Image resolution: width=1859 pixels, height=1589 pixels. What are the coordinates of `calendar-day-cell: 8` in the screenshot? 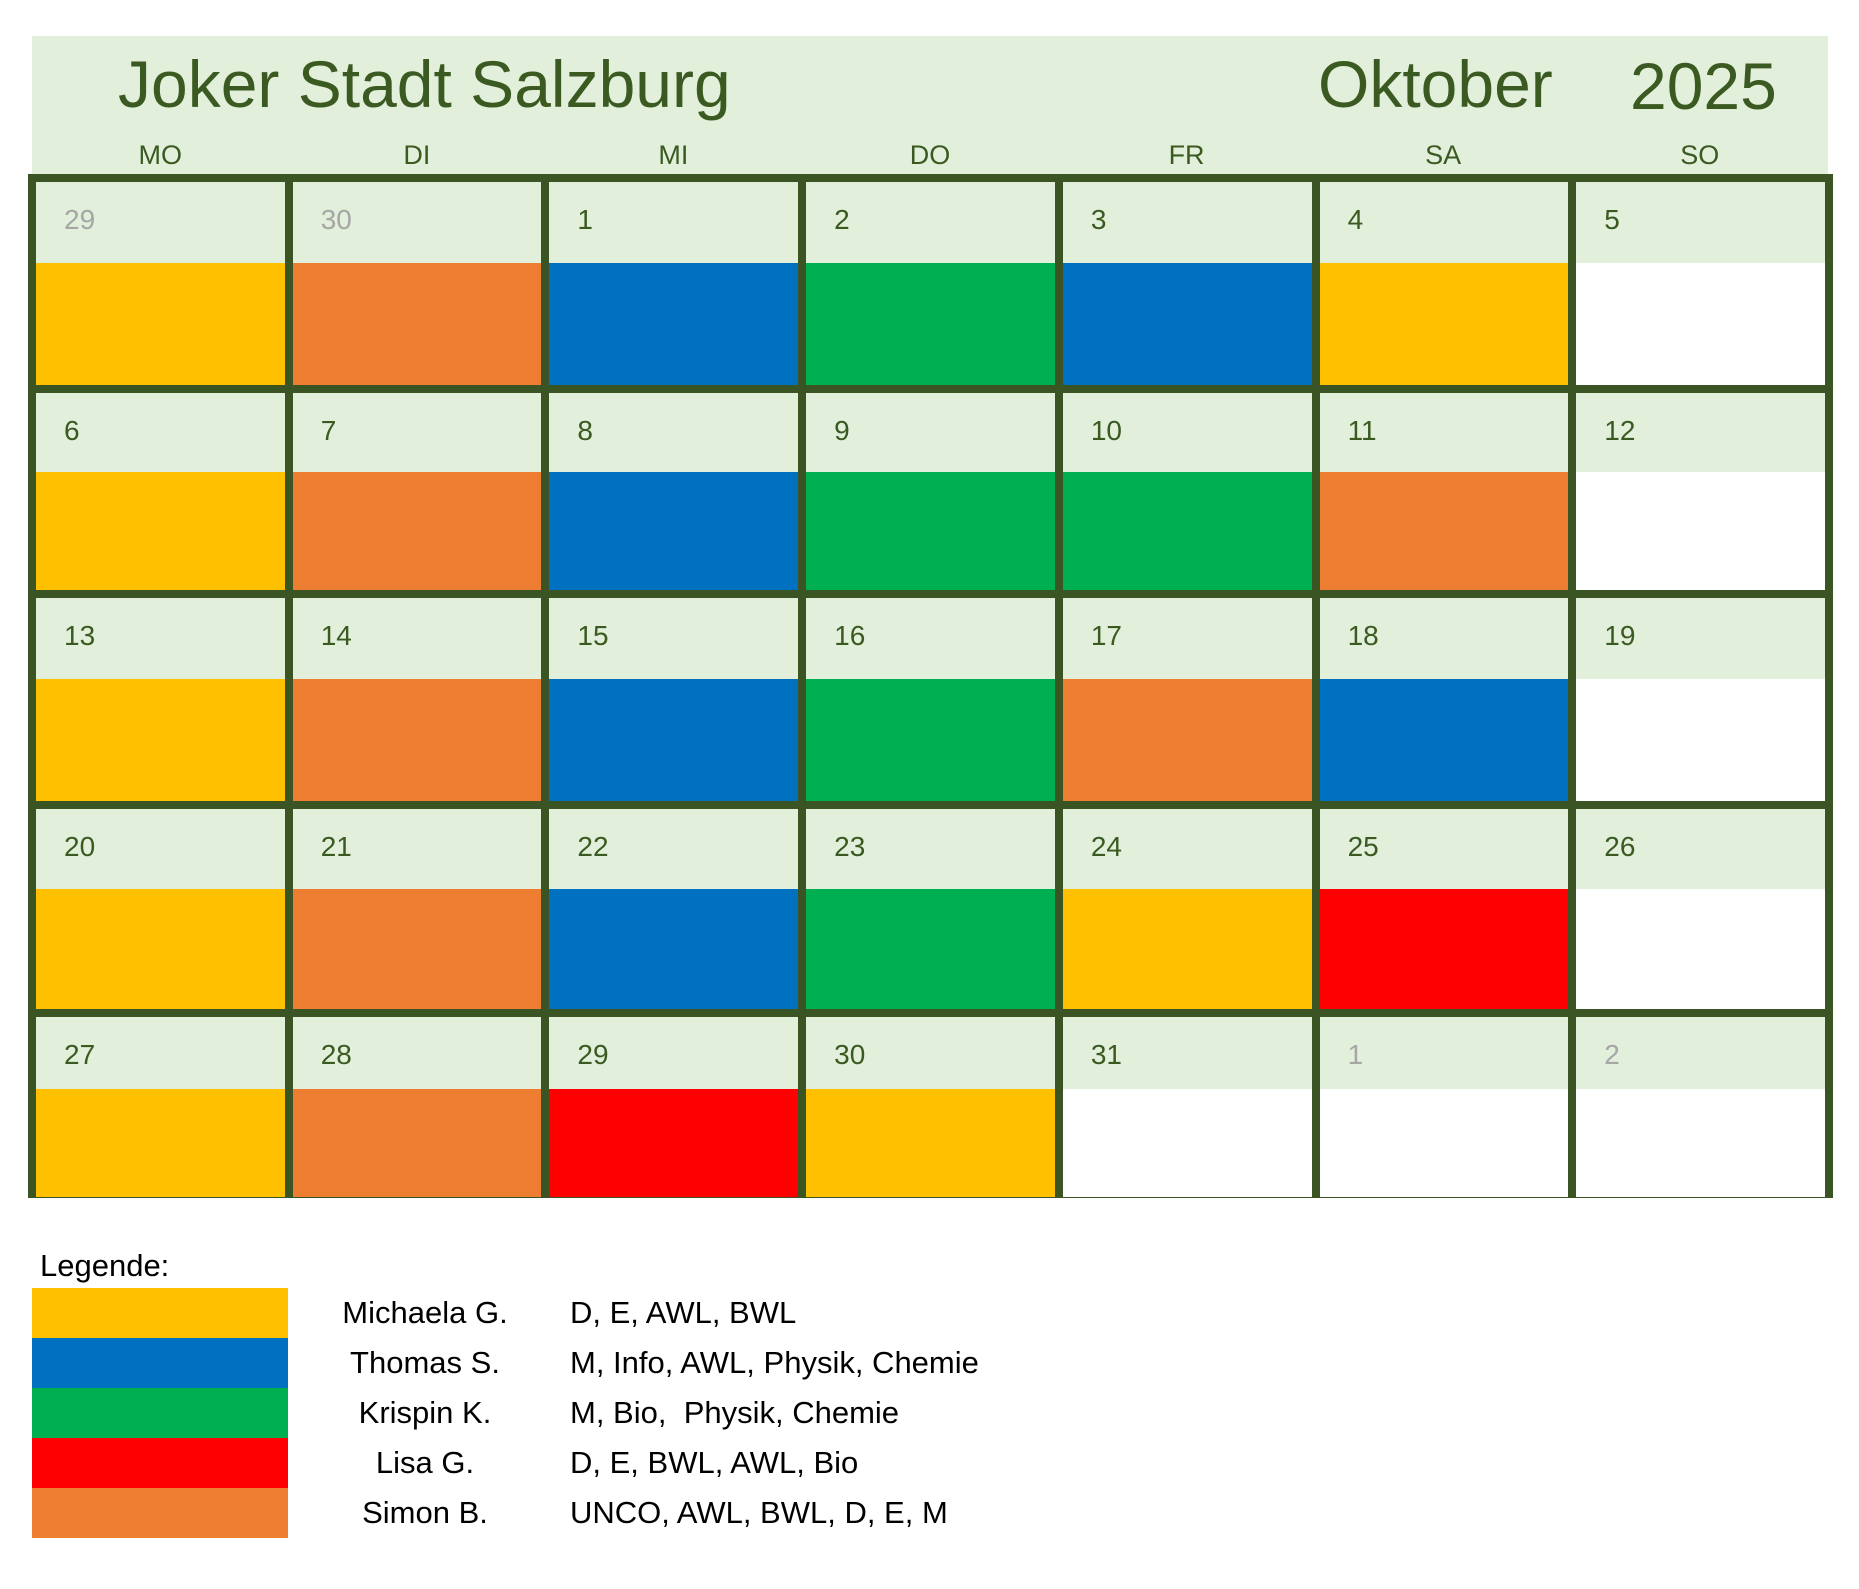 It's located at (674, 491).